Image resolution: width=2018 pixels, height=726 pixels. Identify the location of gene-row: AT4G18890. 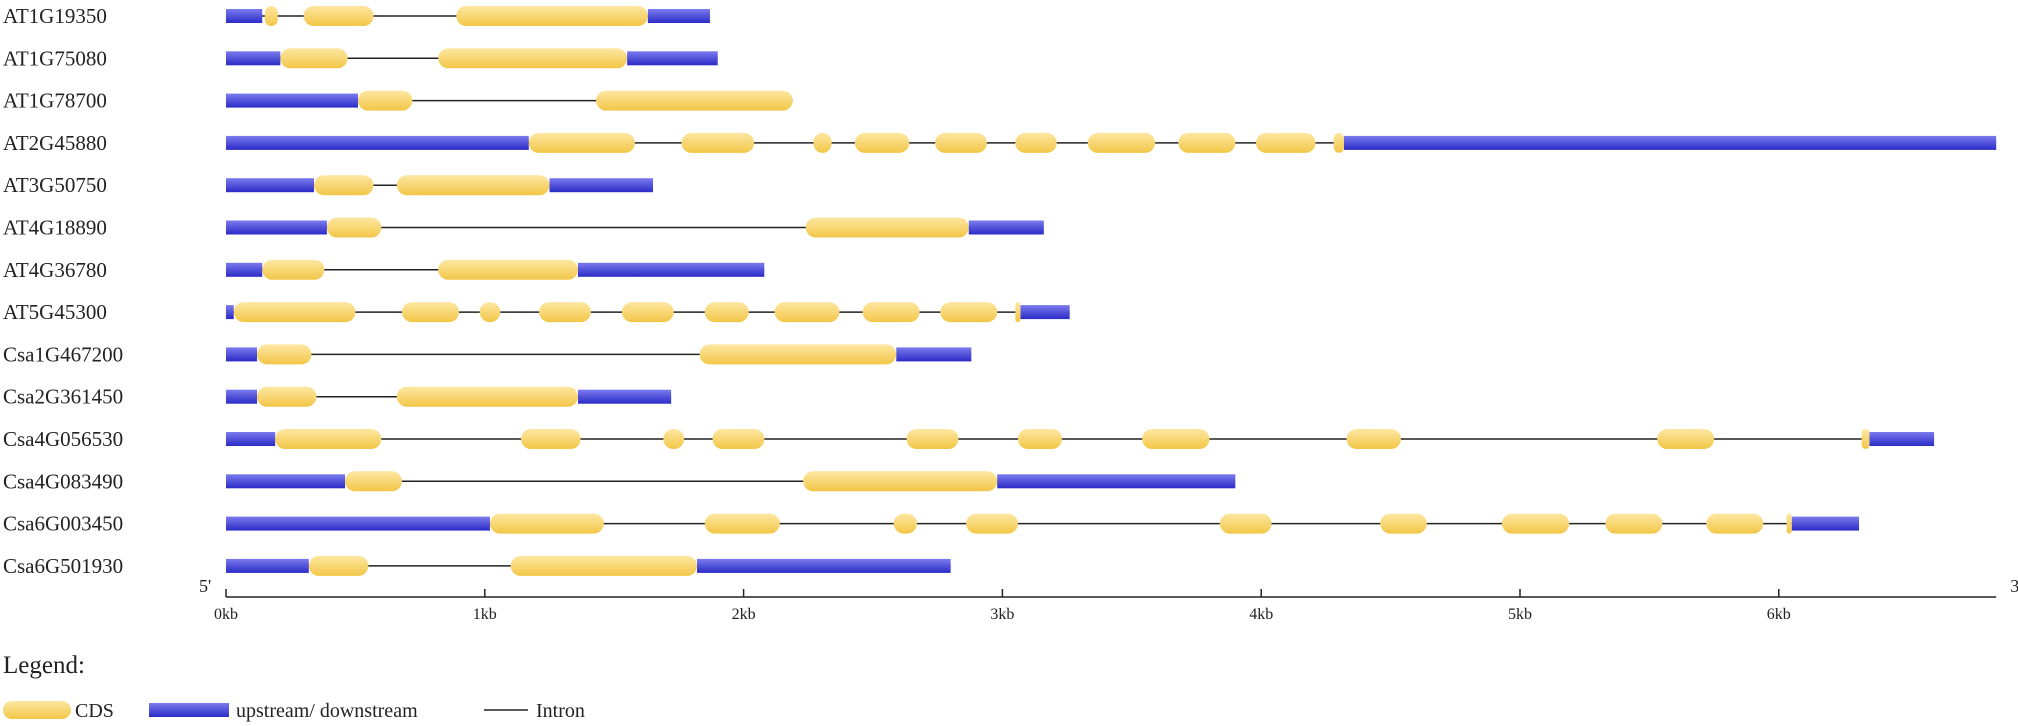
(523, 228).